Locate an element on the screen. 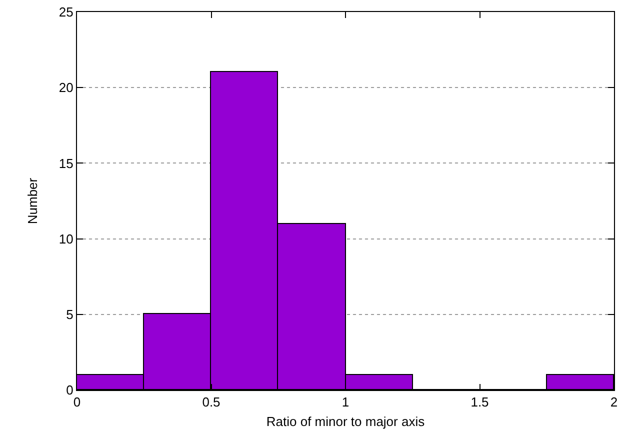 The image size is (622, 448). x-tick-label: 1 is located at coordinates (346, 402).